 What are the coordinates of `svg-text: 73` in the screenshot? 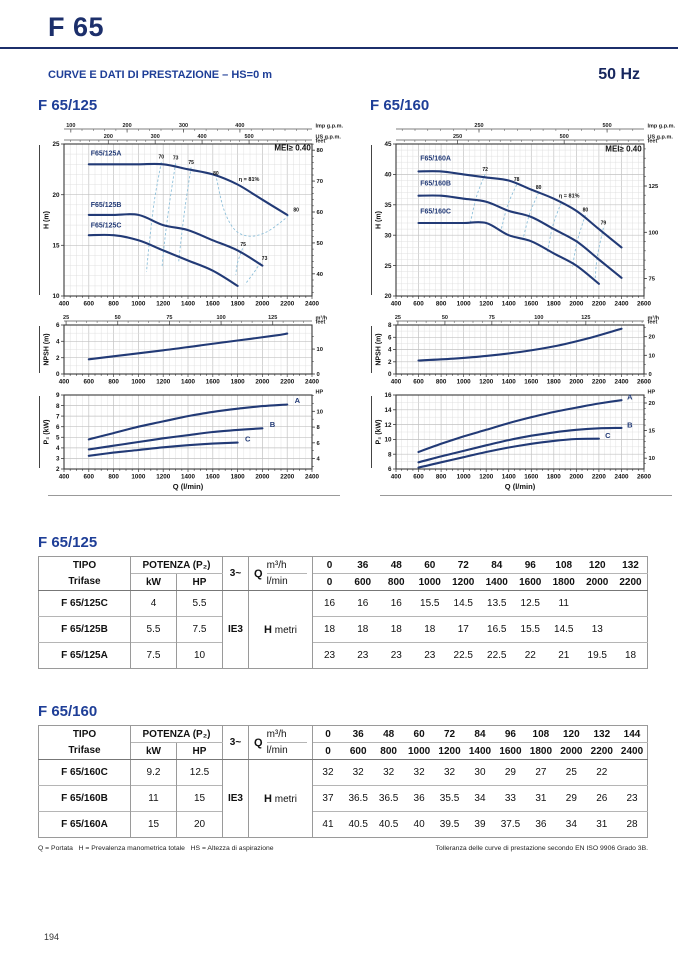 It's located at (176, 159).